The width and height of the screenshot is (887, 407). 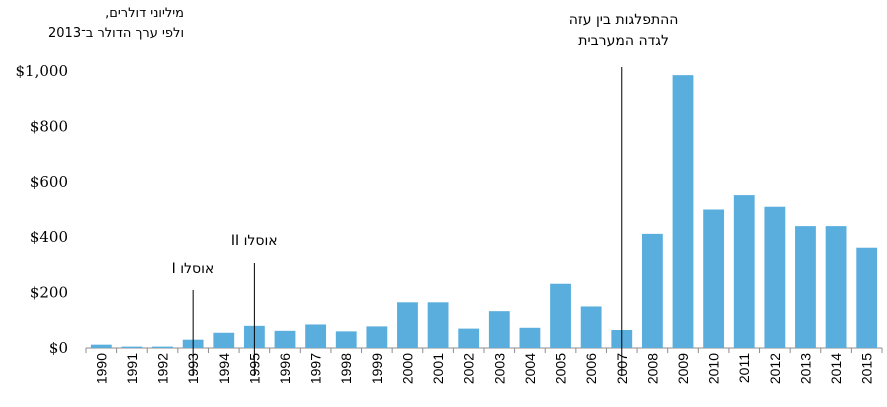 What do you see at coordinates (683, 211) in the screenshot?
I see `bar-2009` at bounding box center [683, 211].